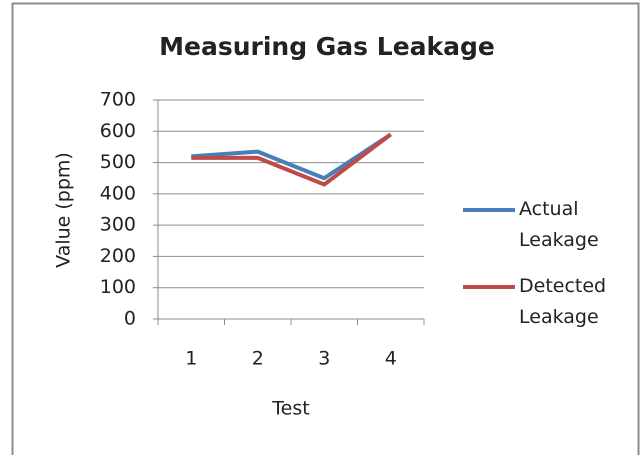  What do you see at coordinates (191, 359) in the screenshot?
I see `x-tick-label: 1` at bounding box center [191, 359].